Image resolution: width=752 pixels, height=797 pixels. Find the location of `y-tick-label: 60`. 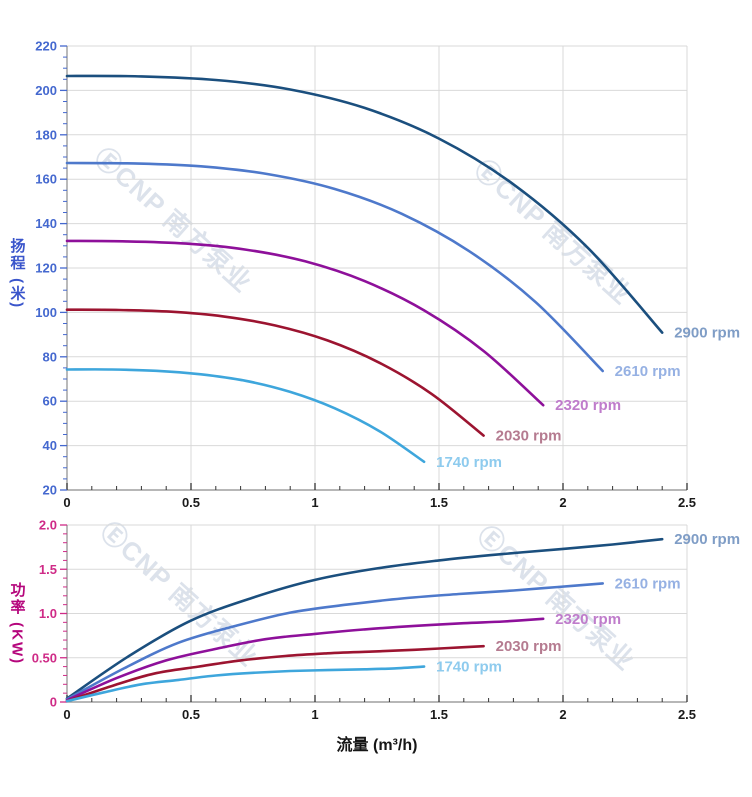

y-tick-label: 60 is located at coordinates (50, 401).